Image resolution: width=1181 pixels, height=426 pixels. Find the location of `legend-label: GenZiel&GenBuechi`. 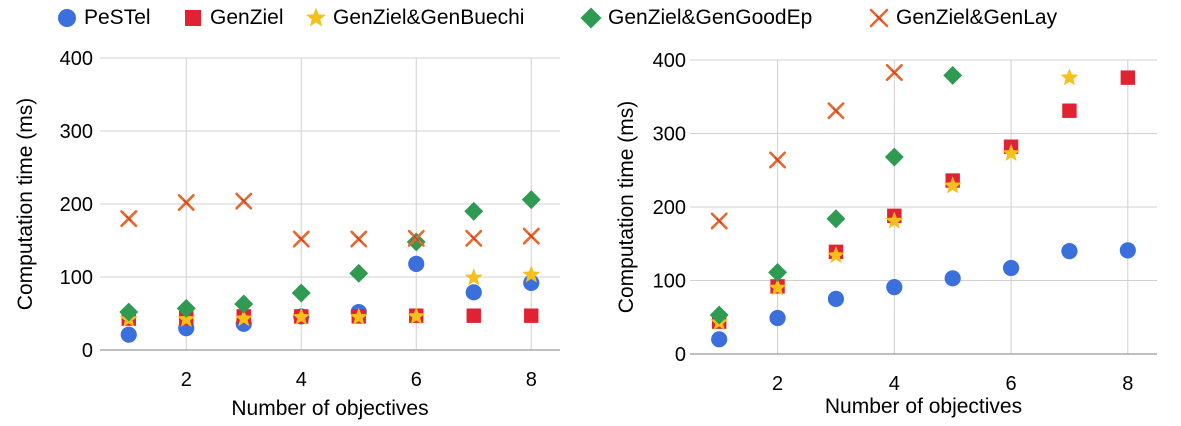

legend-label: GenZiel&GenBuechi is located at coordinates (429, 17).